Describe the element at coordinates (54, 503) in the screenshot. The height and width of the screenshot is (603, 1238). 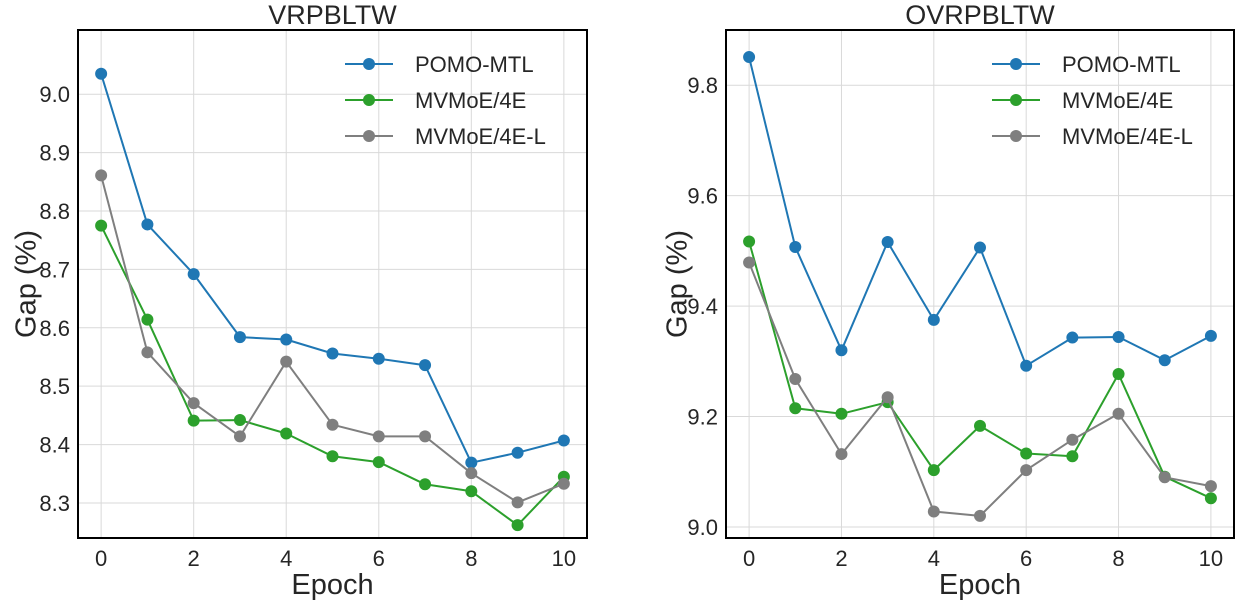
I see `y-tick-label: 8.3` at that location.